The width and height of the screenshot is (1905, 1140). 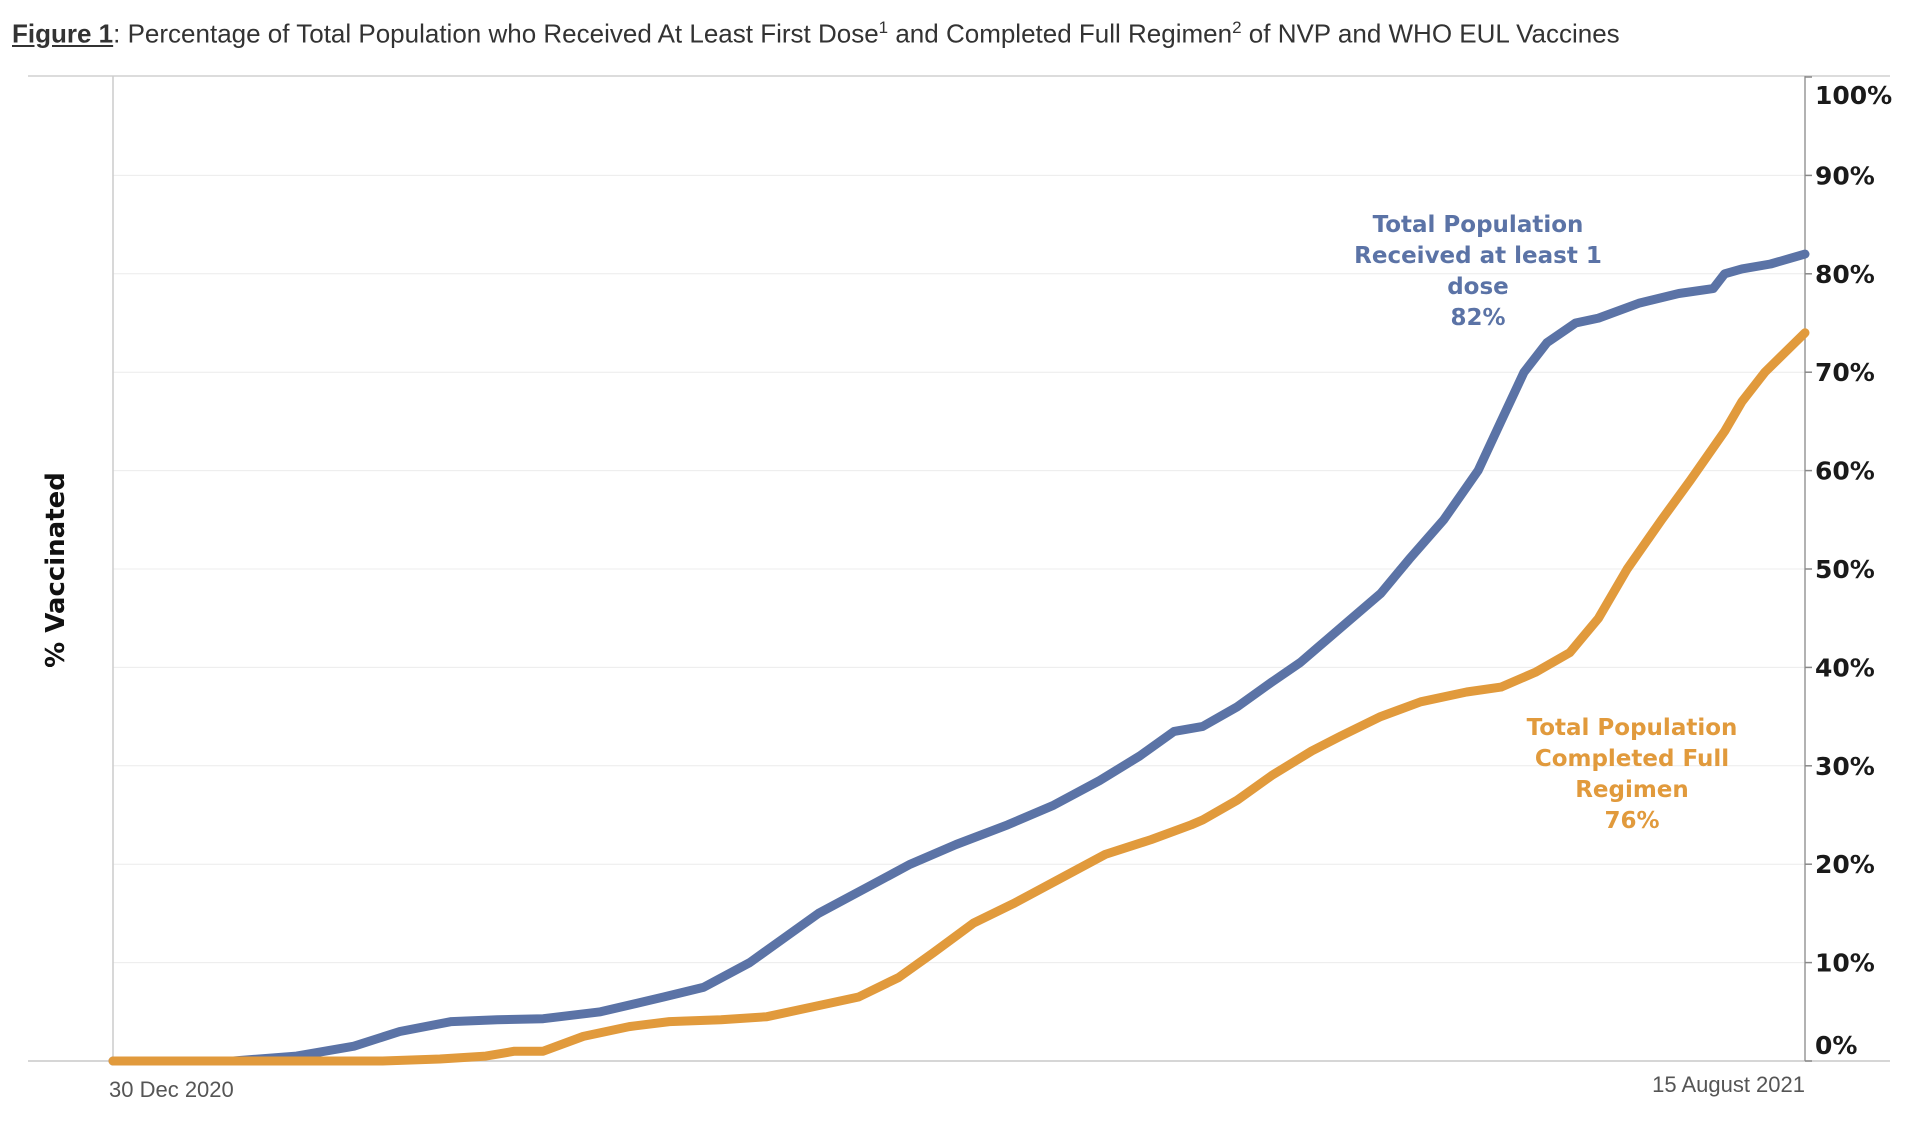 I want to click on figure-label: Figure 1, so click(x=63, y=33).